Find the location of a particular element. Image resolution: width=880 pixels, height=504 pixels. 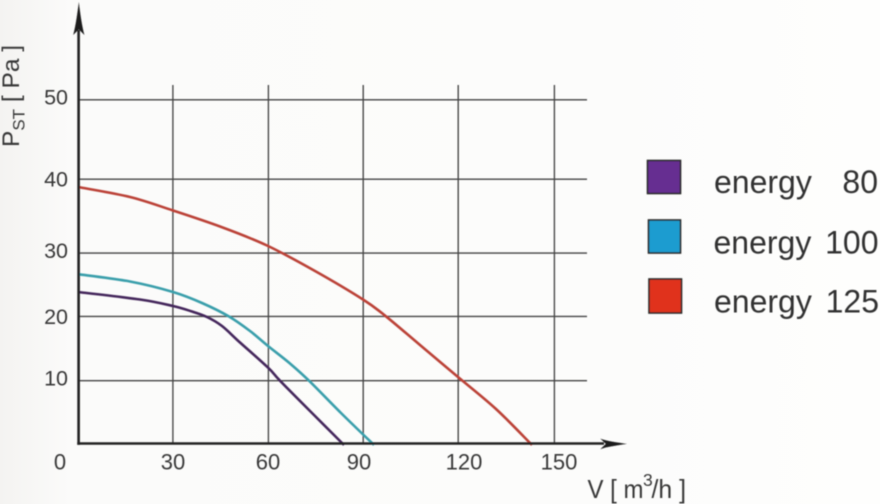

svg-text: 150 is located at coordinates (559, 462).